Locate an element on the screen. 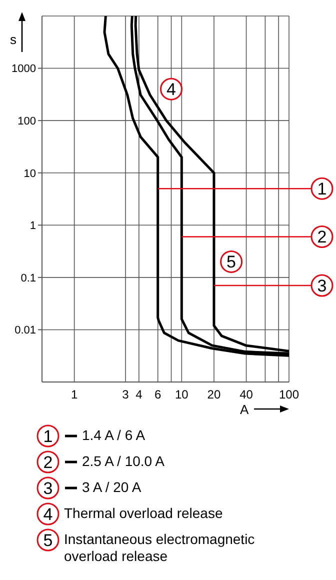  y-tick-label: 0.1 is located at coordinates (28, 278).